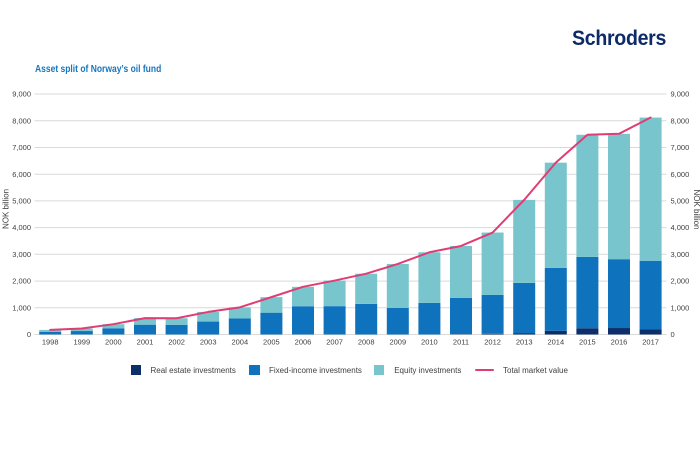 This screenshot has height=456, width=700. I want to click on svg-text: 2001, so click(145, 342).